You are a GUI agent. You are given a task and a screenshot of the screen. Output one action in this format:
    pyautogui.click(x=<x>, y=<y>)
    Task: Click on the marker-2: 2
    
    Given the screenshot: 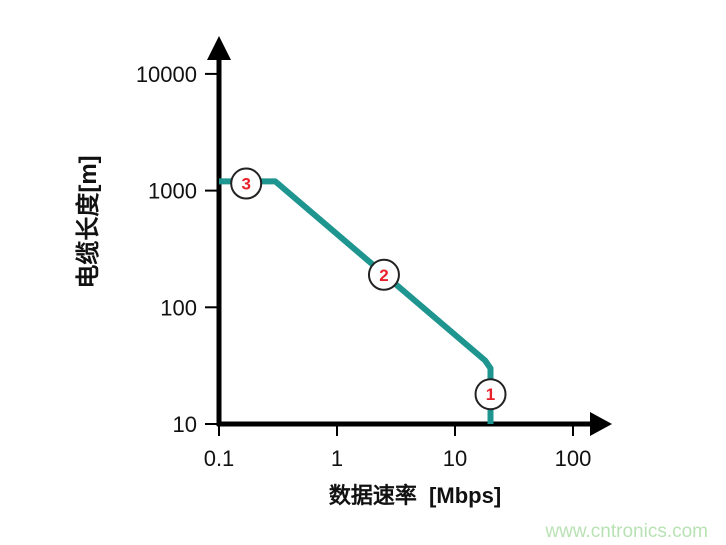 What is the action you would take?
    pyautogui.click(x=383, y=274)
    